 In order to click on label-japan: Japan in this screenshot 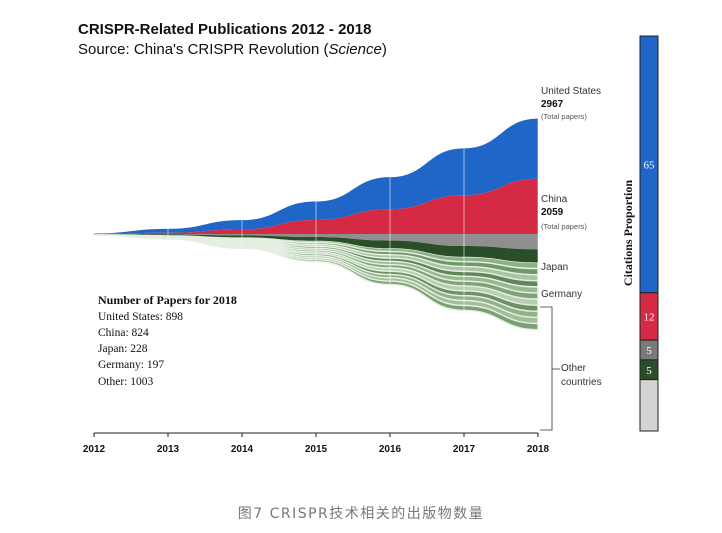, I will do `click(554, 267)`.